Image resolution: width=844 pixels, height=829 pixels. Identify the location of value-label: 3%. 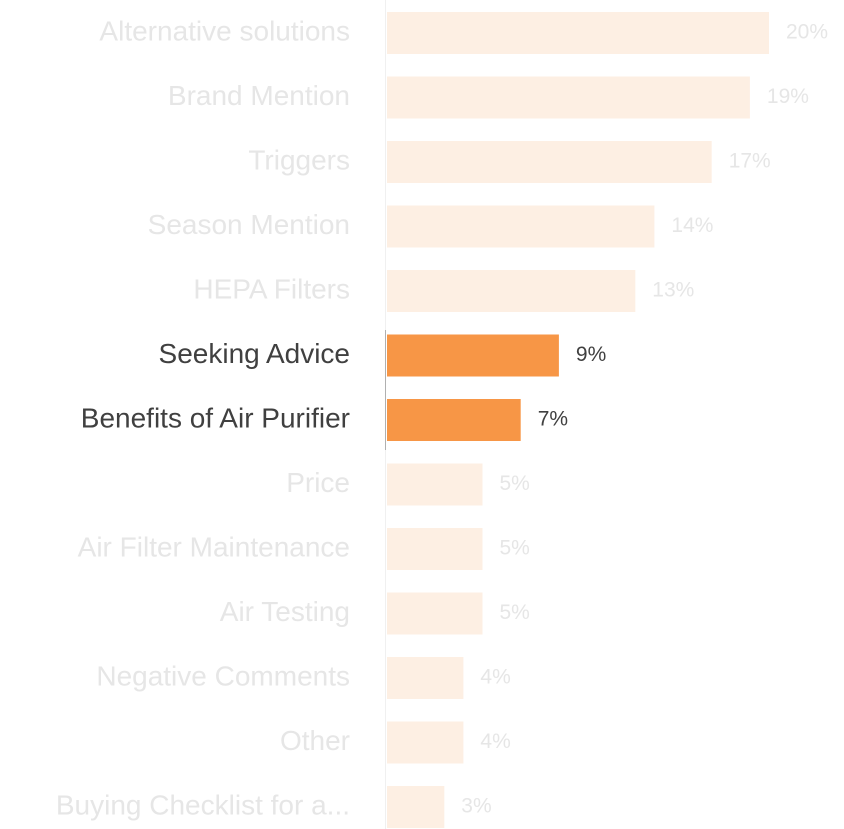
(476, 806).